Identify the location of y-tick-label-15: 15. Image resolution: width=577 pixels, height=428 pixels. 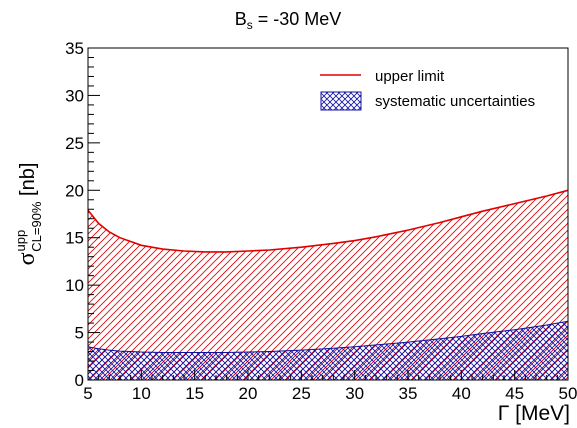
(74, 238).